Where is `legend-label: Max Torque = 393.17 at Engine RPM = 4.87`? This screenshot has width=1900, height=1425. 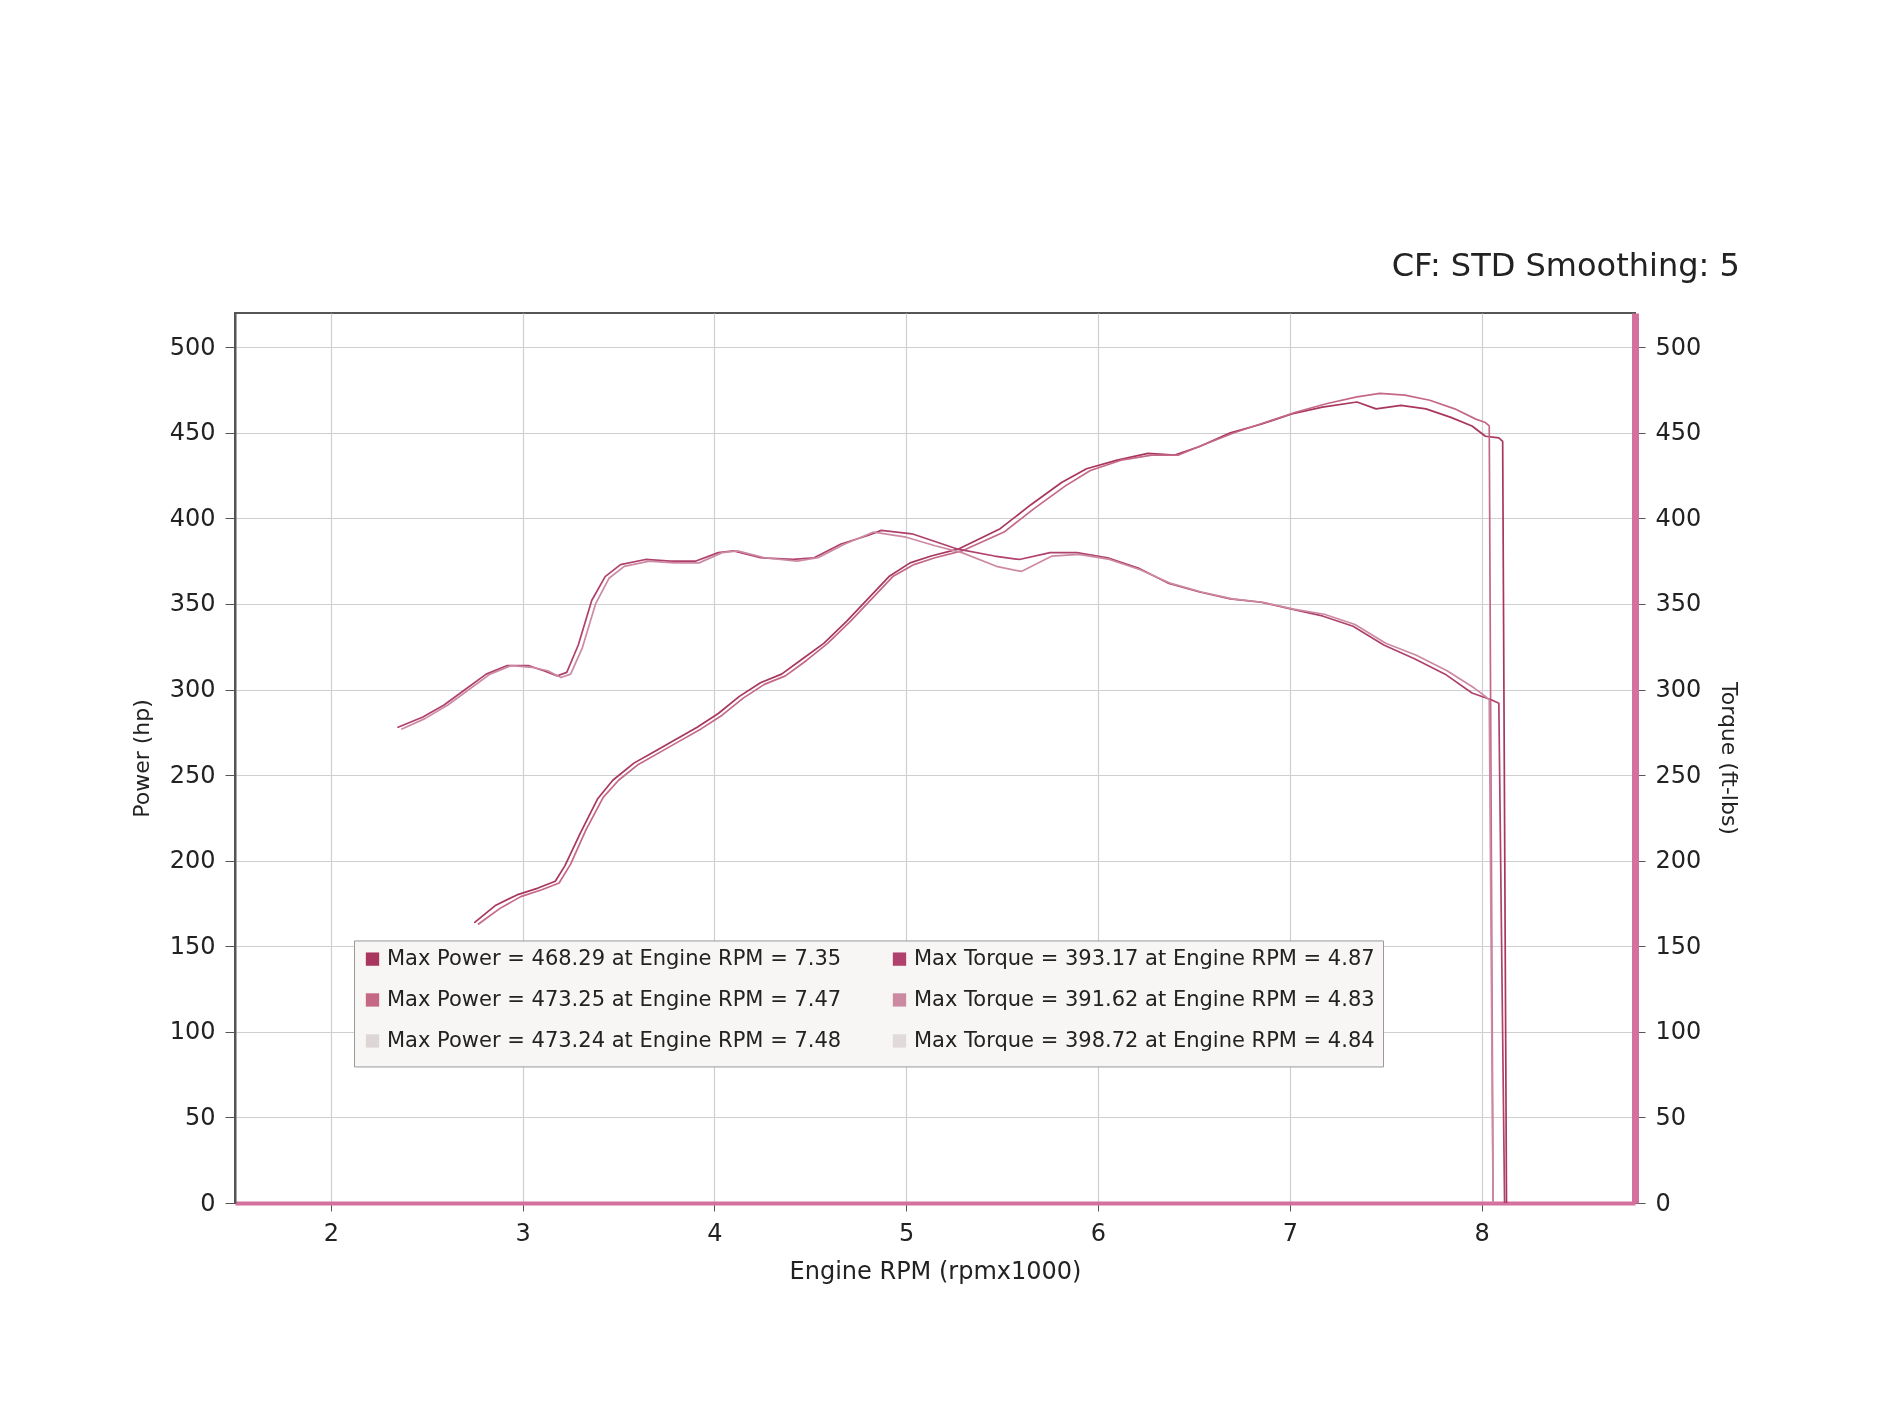 legend-label: Max Torque = 393.17 at Engine RPM = 4.87 is located at coordinates (1144, 958).